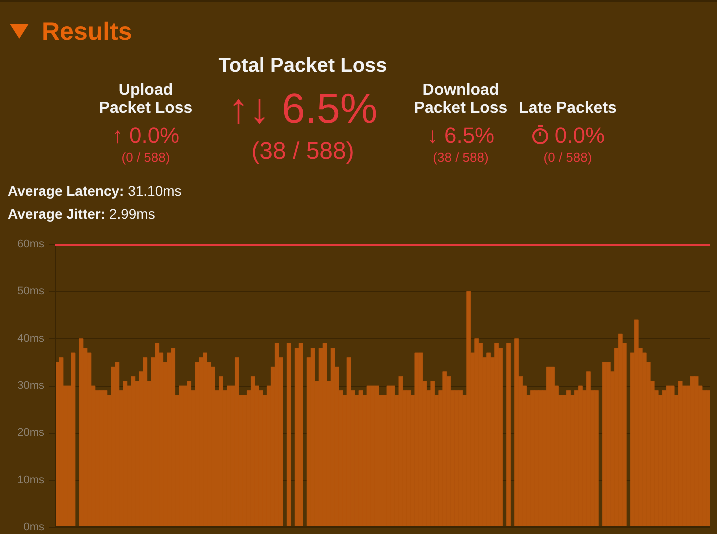  I want to click on text: ↑↓ 6.5%, so click(303, 108).